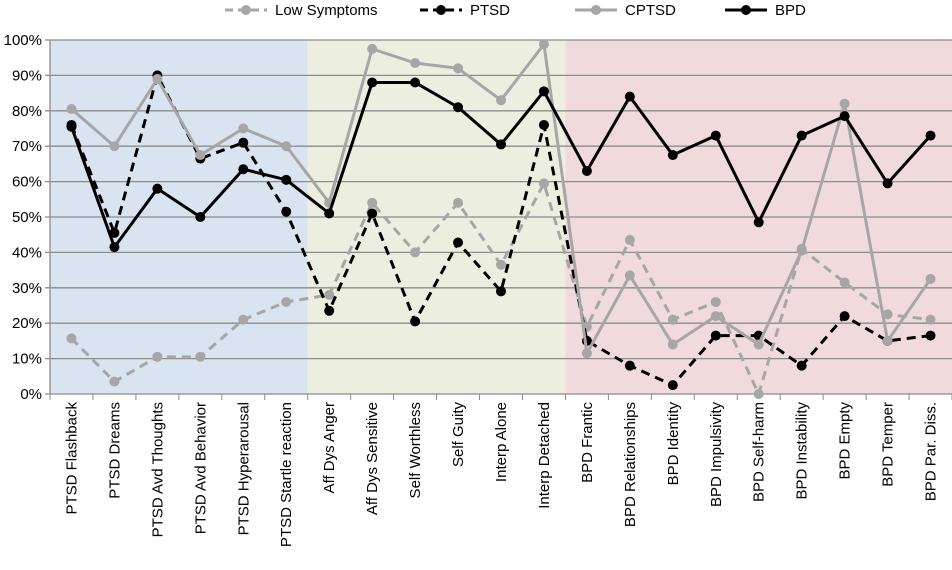 This screenshot has height=570, width=952. Describe the element at coordinates (372, 458) in the screenshot. I see `x-tick-label: Aff Dys Sensitive` at that location.